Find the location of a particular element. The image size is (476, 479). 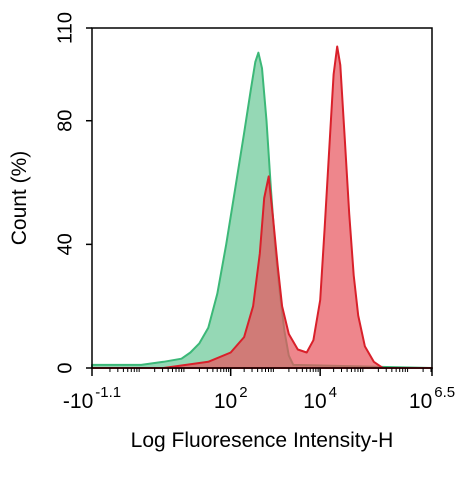

x-tick-label: -10 -1.1 is located at coordinates (92, 398).